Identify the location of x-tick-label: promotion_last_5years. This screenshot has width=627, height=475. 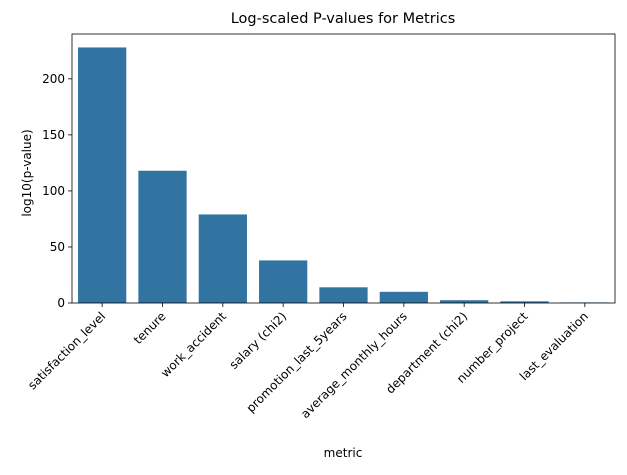
(297, 362).